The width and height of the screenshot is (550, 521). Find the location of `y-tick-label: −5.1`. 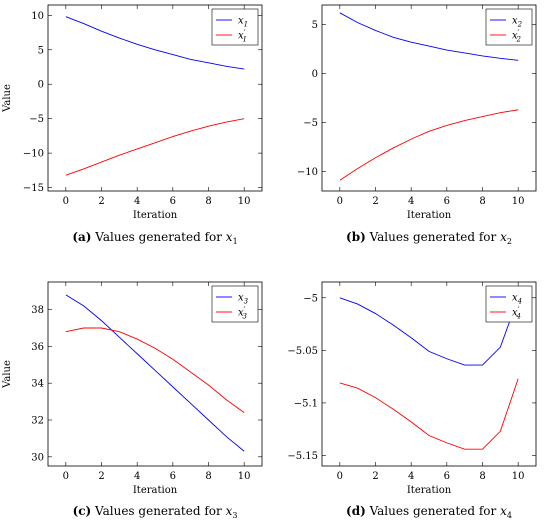

y-tick-label: −5.1 is located at coordinates (306, 403).